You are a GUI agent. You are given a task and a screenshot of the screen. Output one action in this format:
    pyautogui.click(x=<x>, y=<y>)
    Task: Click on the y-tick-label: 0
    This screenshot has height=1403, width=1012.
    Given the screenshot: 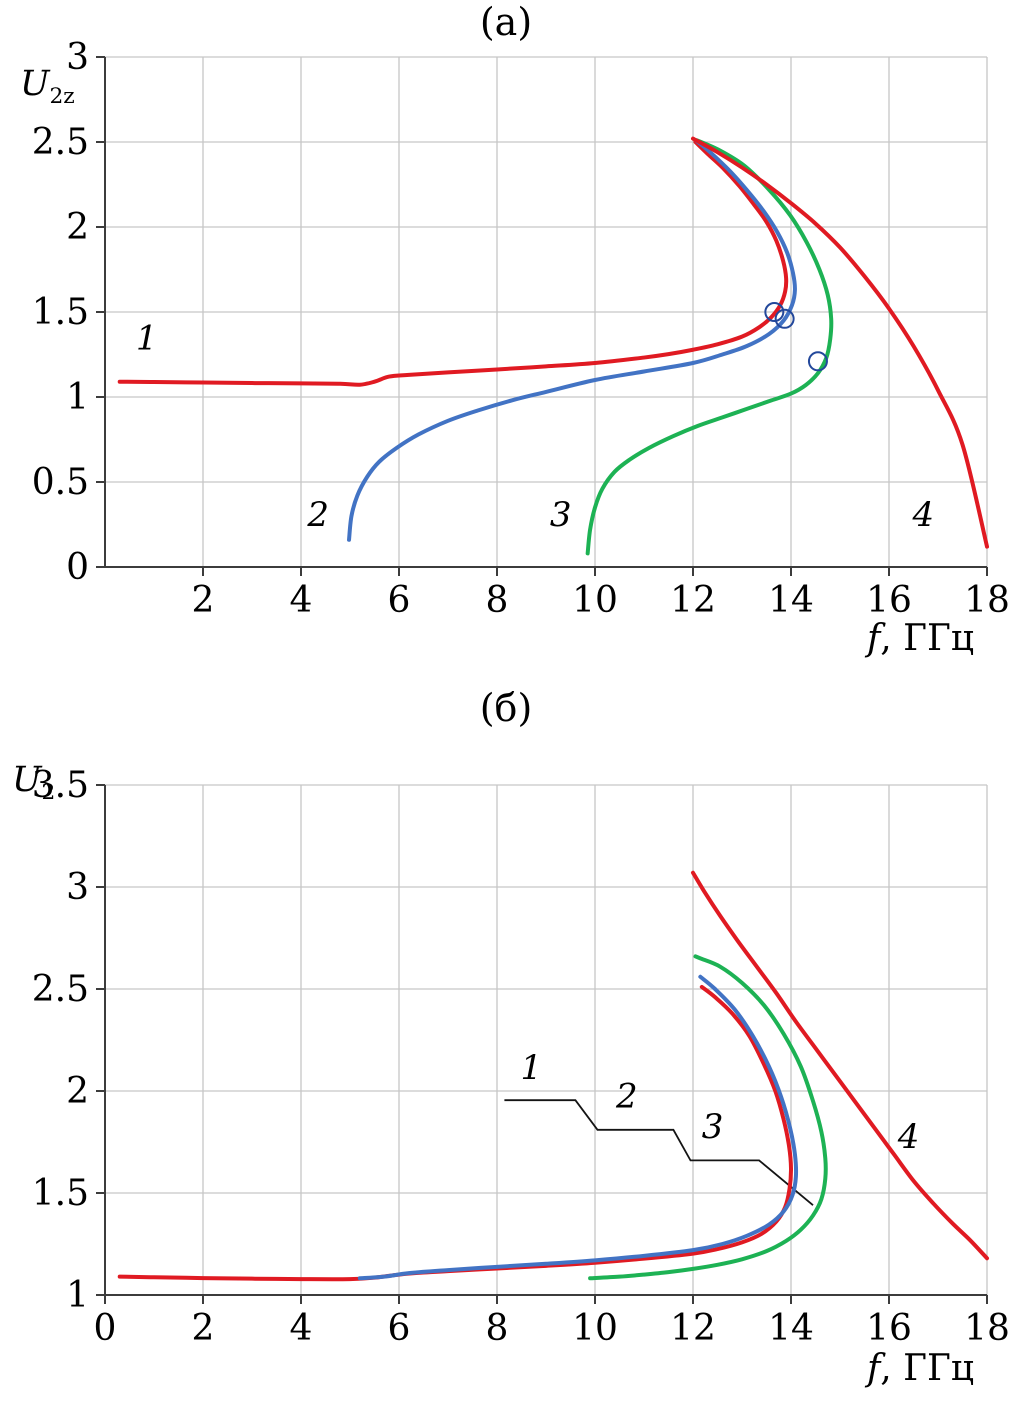 What is the action you would take?
    pyautogui.click(x=77, y=567)
    